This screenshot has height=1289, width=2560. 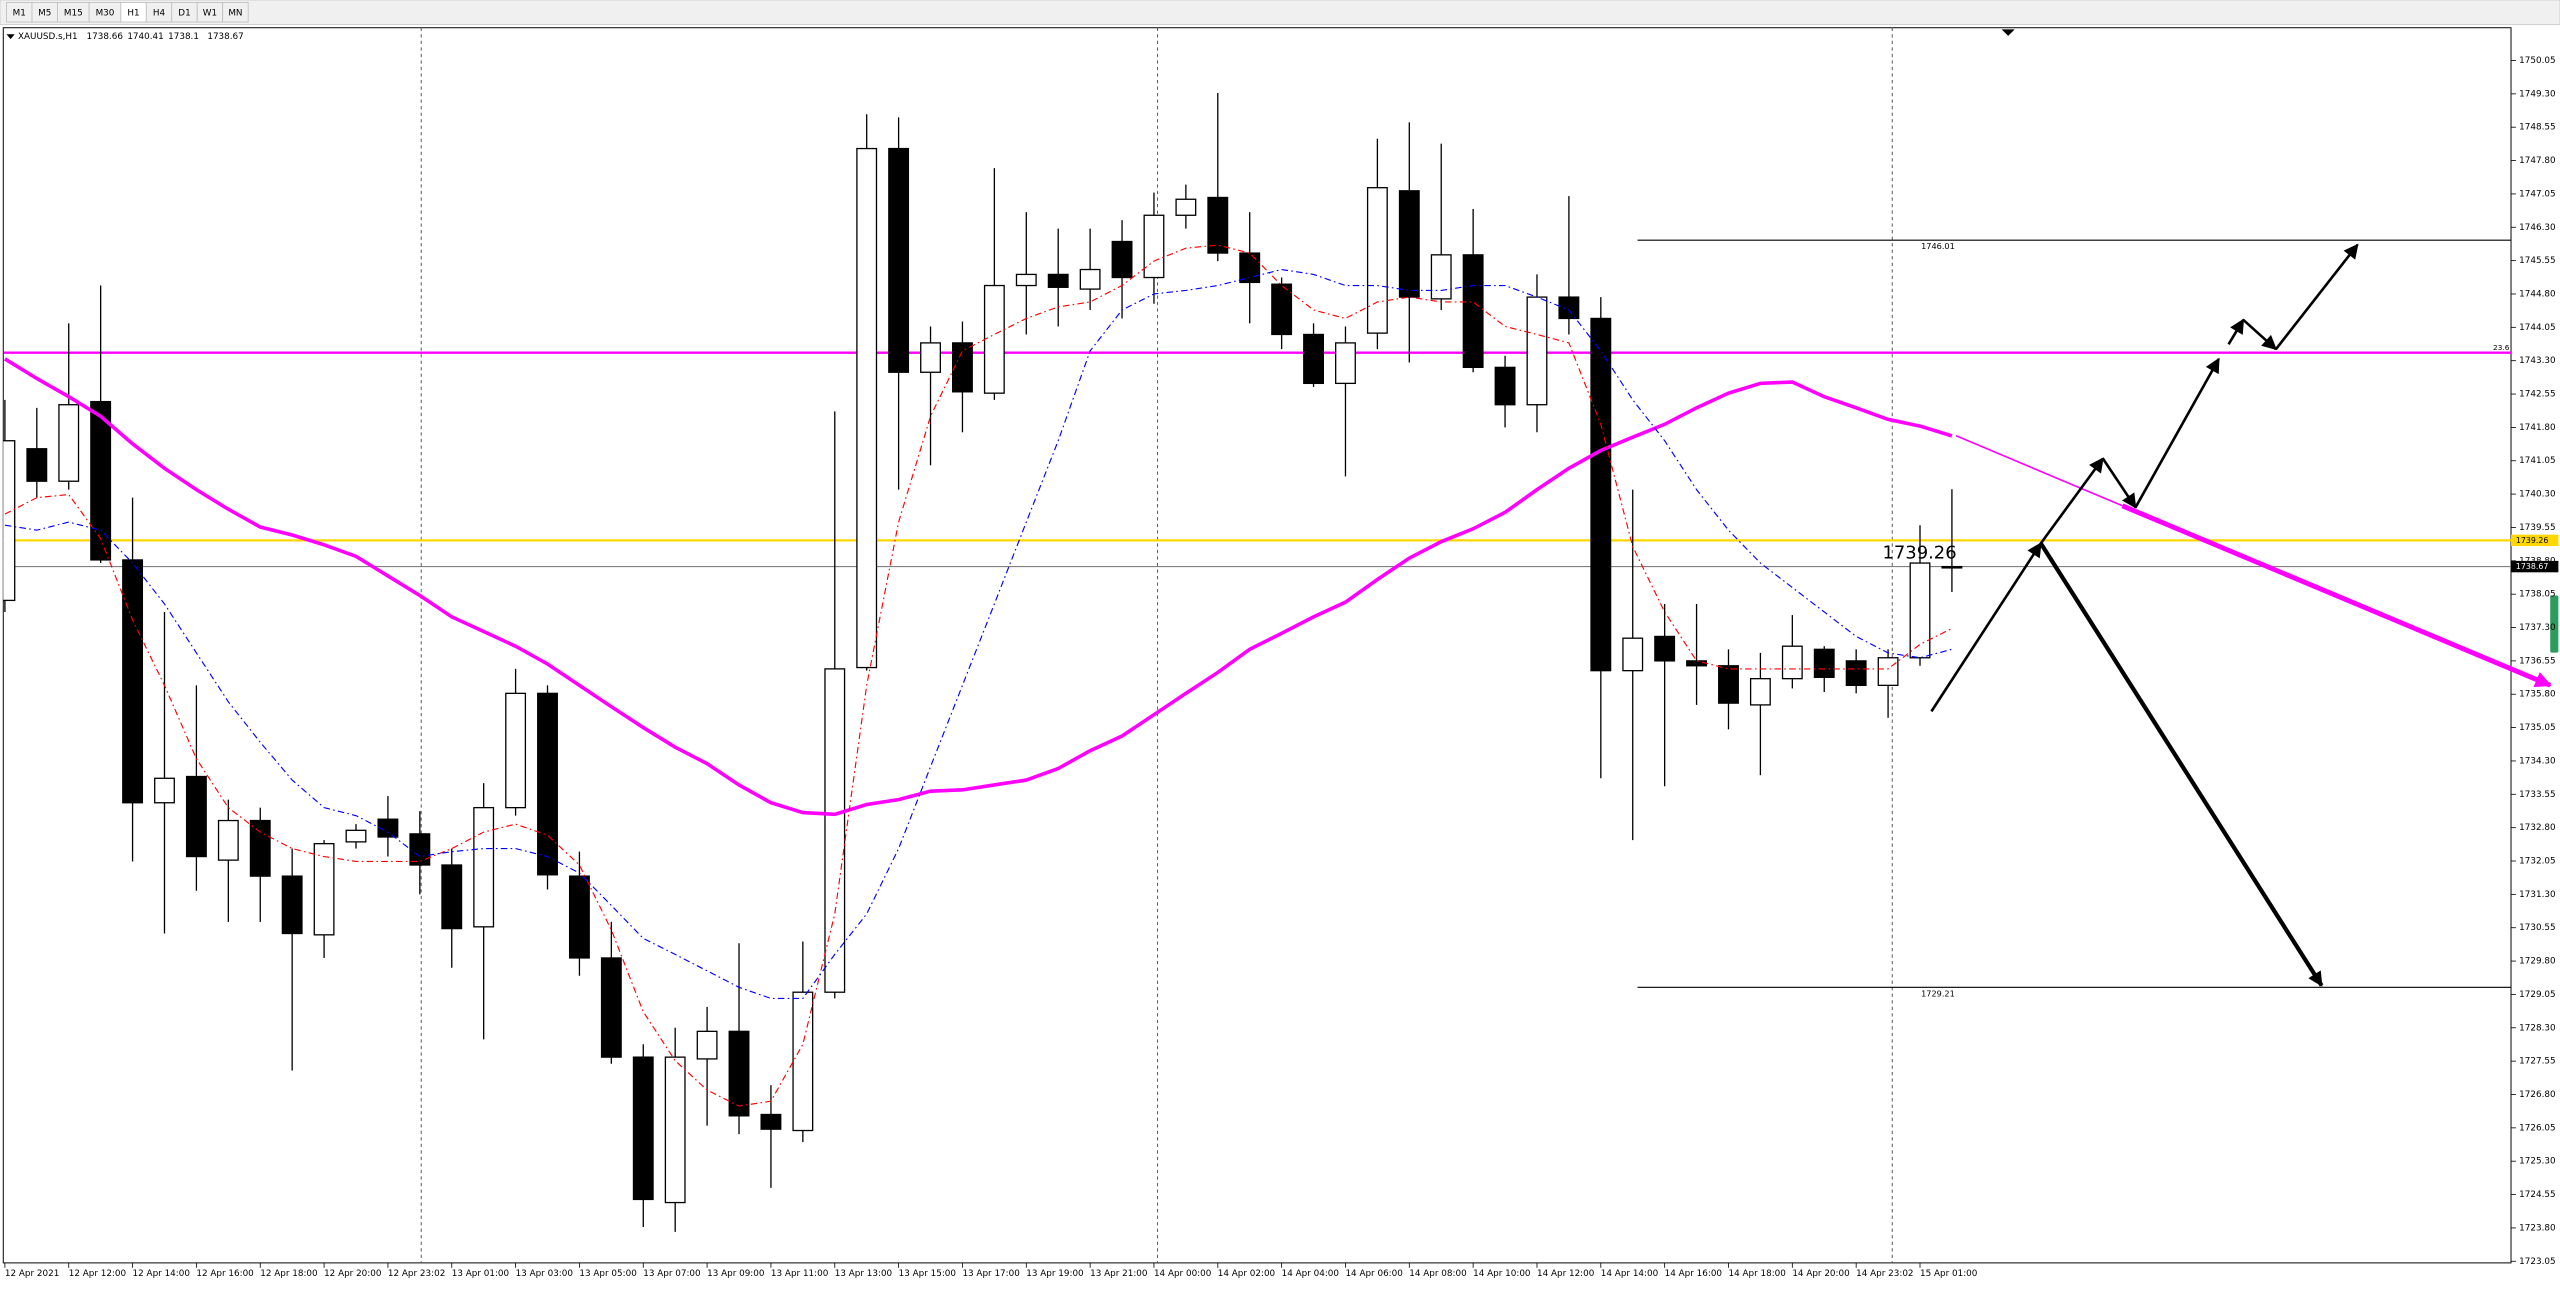 What do you see at coordinates (2537, 261) in the screenshot?
I see `y-tick-label: 1745.55` at bounding box center [2537, 261].